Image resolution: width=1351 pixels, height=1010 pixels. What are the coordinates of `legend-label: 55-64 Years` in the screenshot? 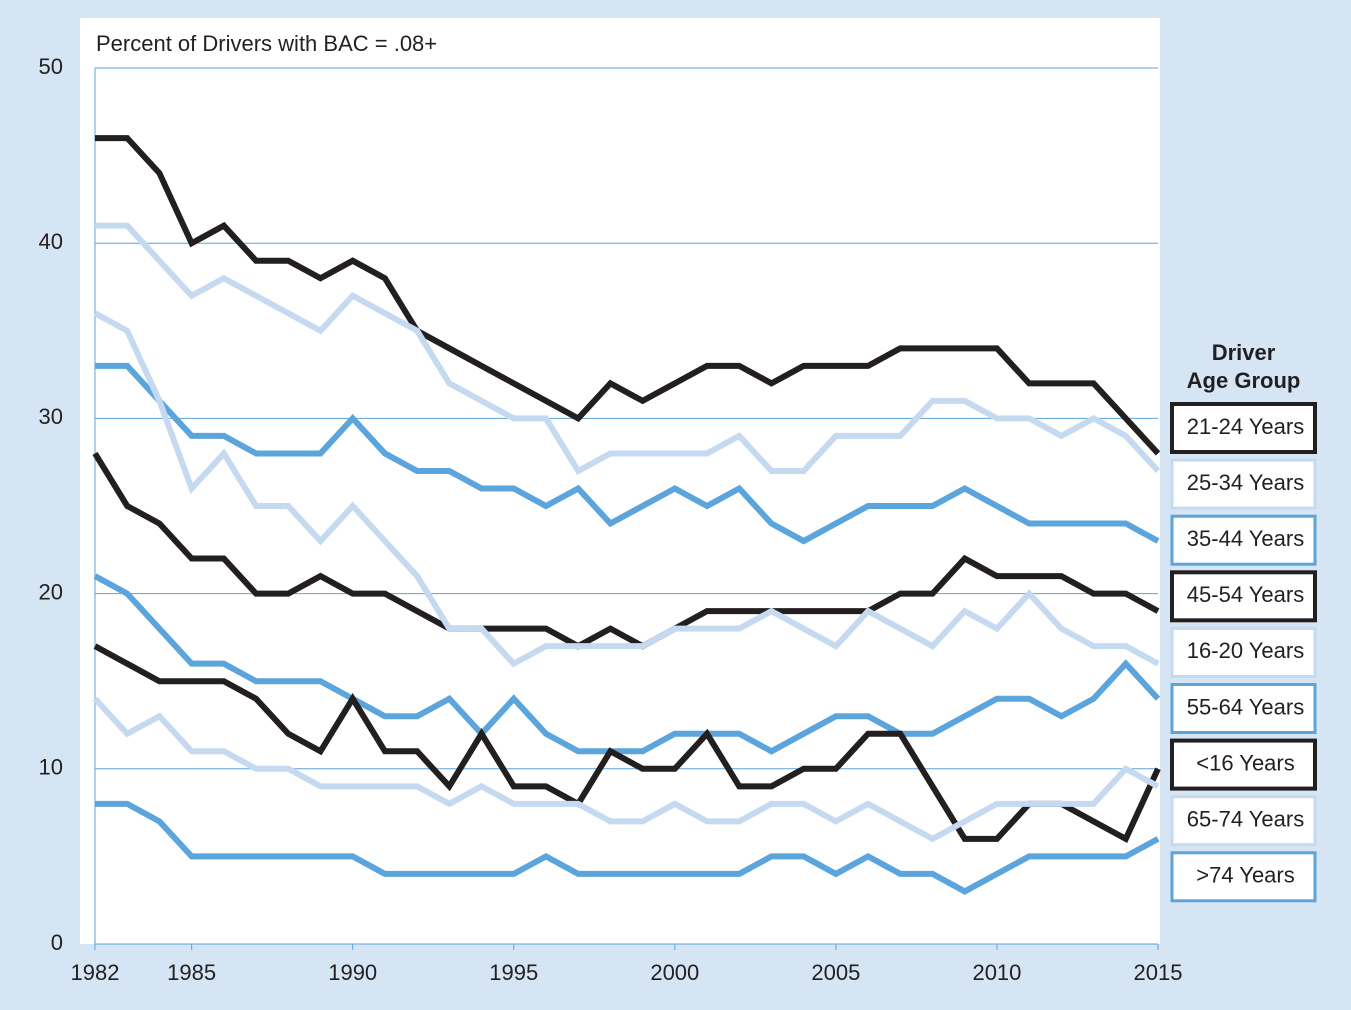 It's located at (1245, 706).